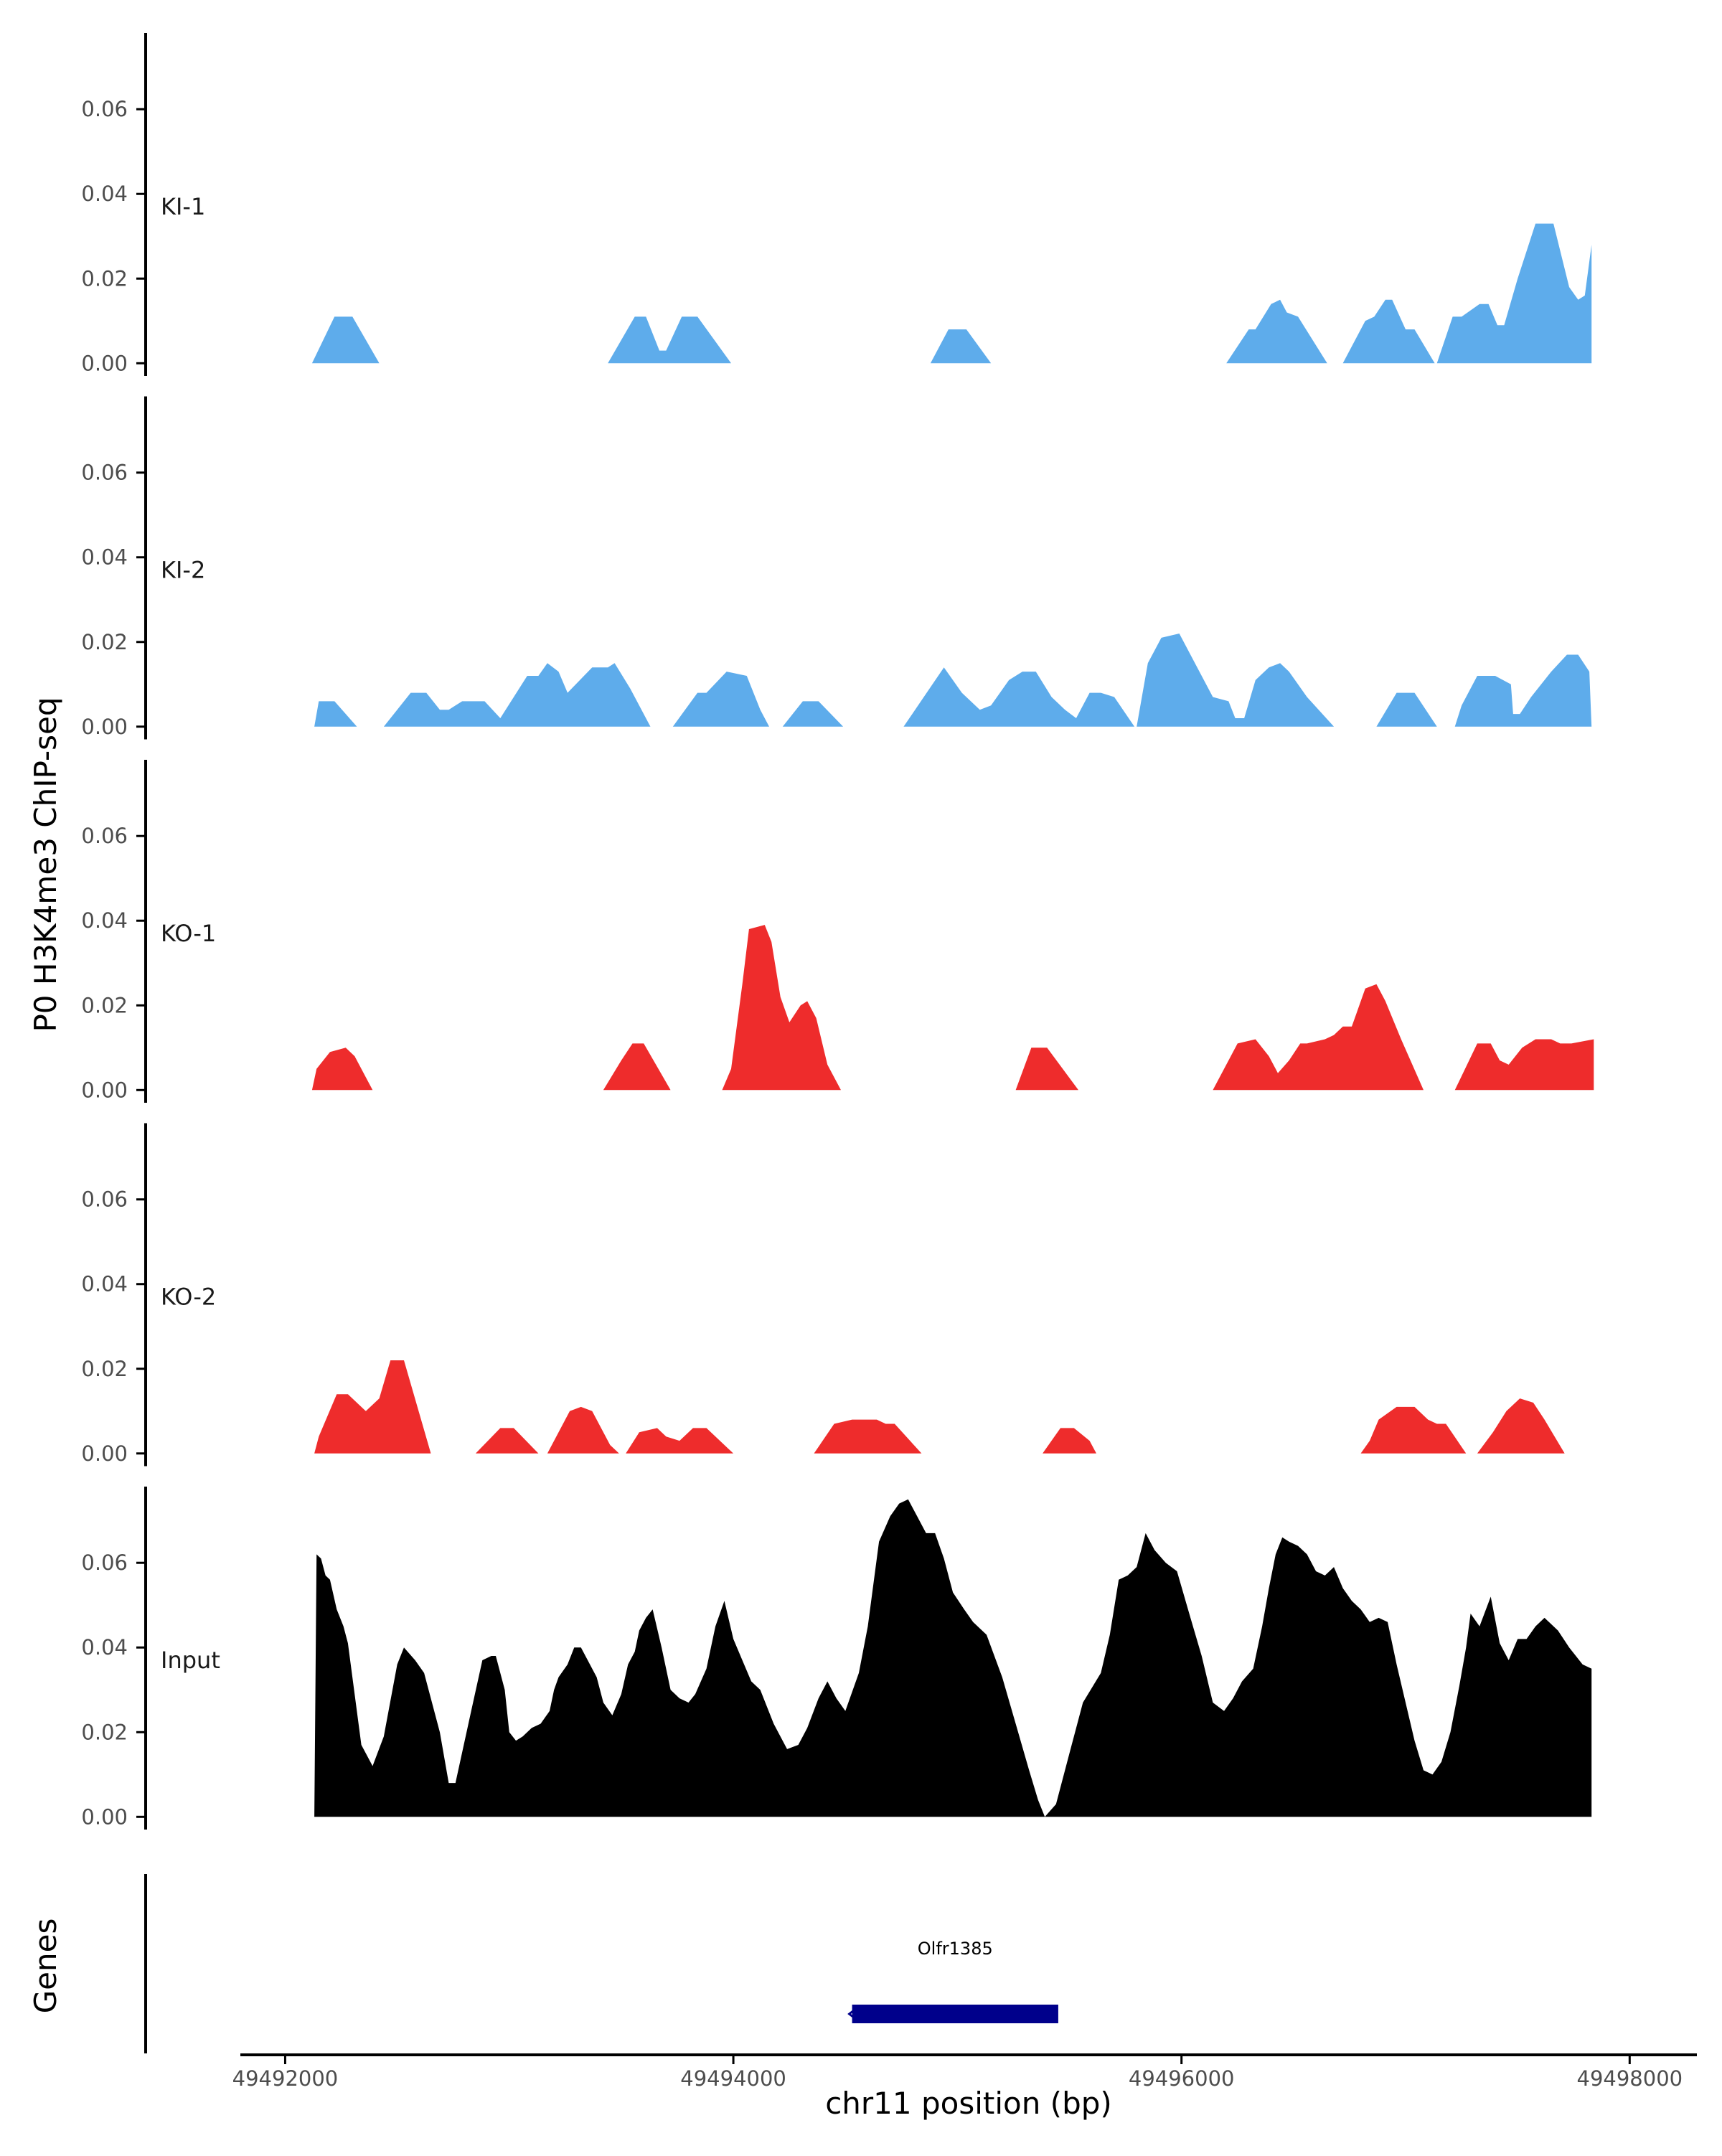 The width and height of the screenshot is (1722, 2156). What do you see at coordinates (1182, 2079) in the screenshot?
I see `x-tick-label: 49496000` at bounding box center [1182, 2079].